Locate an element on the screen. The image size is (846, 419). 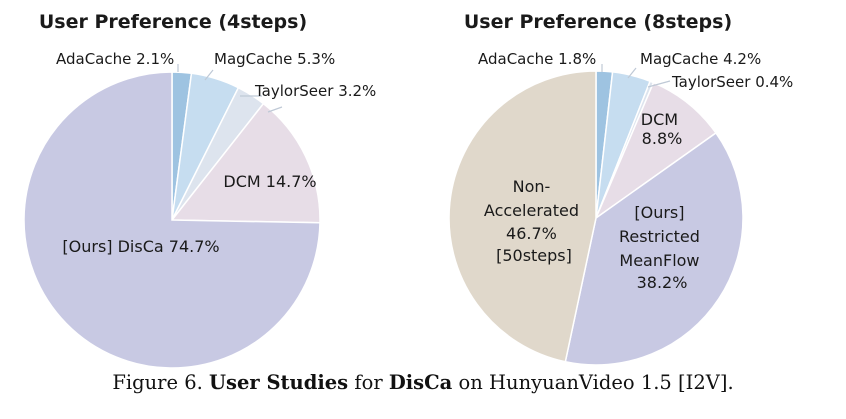
pie-slice-ours-restricted-meanflow-8steps is located at coordinates (654, 248).